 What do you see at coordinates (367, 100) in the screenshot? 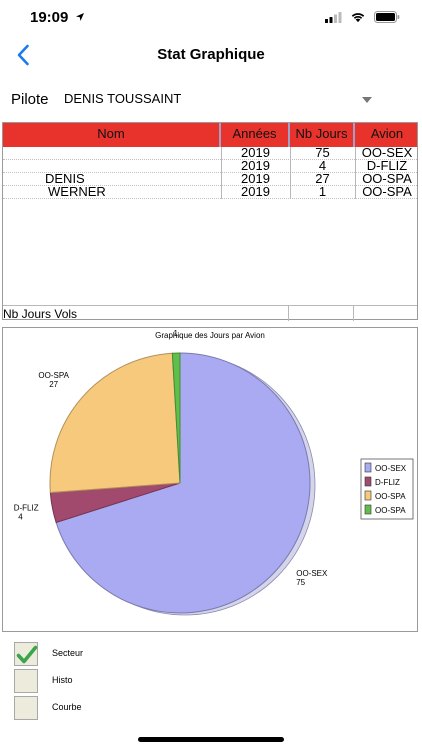
I see `dropdown-caret-icon` at bounding box center [367, 100].